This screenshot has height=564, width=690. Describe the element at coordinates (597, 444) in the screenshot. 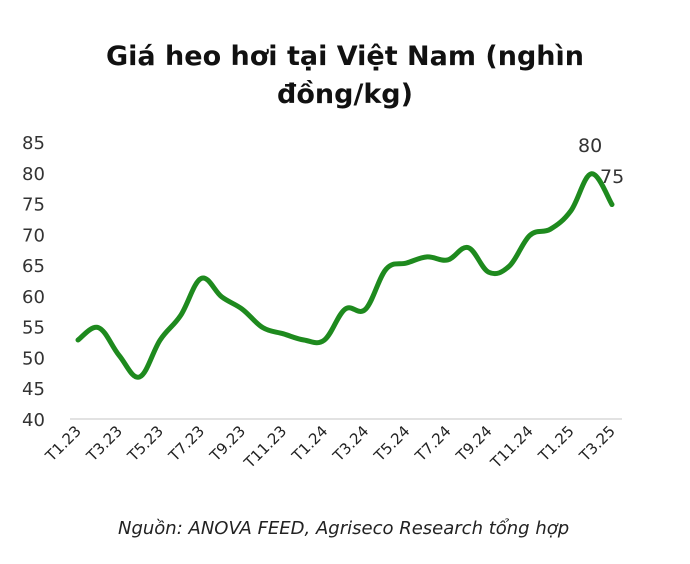

I see `x-tick-label: T3.25` at that location.